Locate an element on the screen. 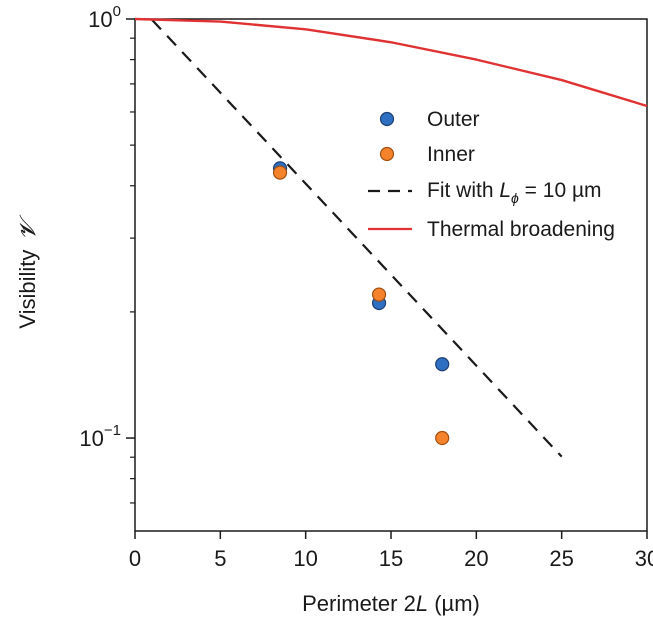  x-tick-label: 5 is located at coordinates (220, 558).